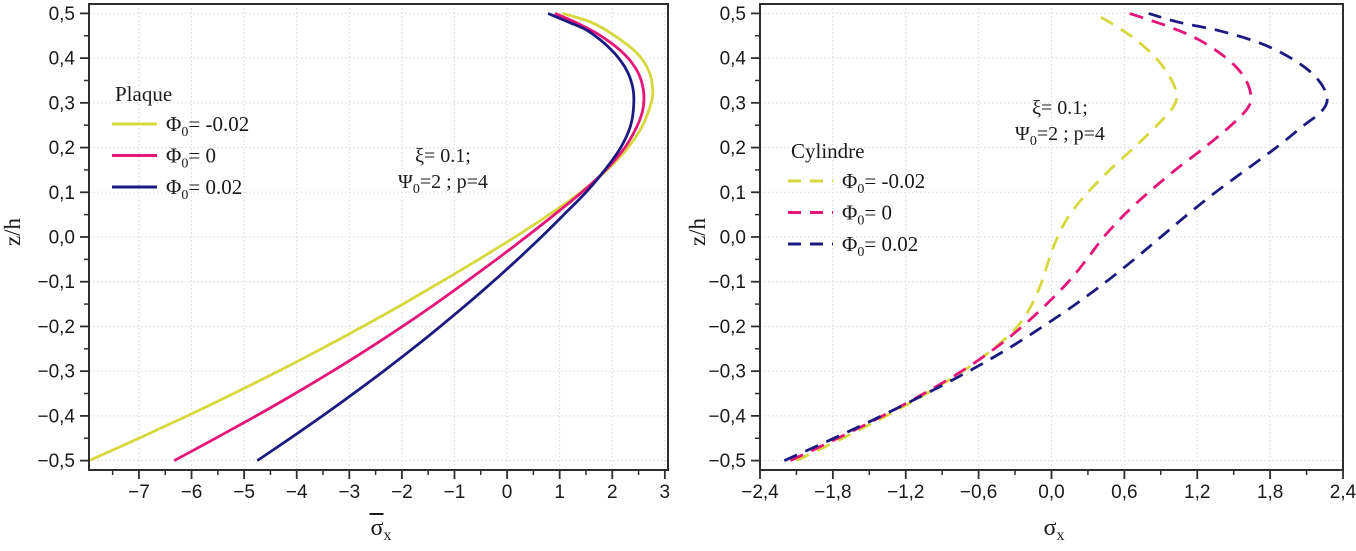  What do you see at coordinates (559, 492) in the screenshot?
I see `x-tick-label: 1` at bounding box center [559, 492].